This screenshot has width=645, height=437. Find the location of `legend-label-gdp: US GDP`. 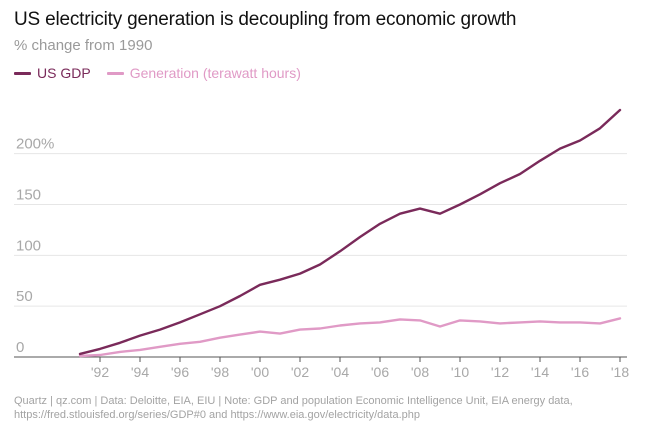

legend-label-gdp: US GDP is located at coordinates (64, 73).